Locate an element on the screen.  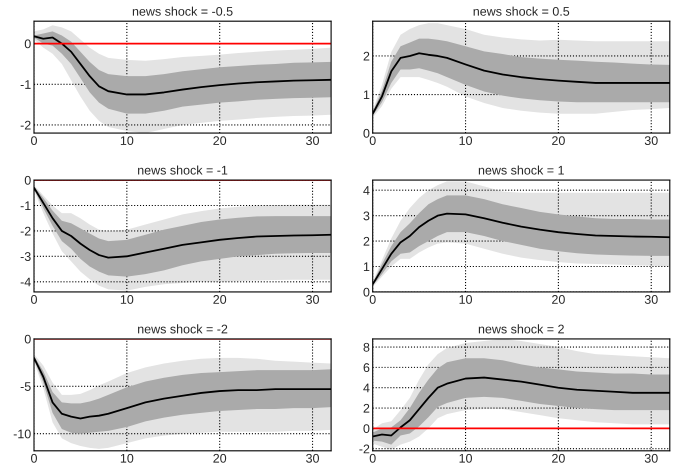
chart-title: news shock = -0.5 is located at coordinates (182, 11).